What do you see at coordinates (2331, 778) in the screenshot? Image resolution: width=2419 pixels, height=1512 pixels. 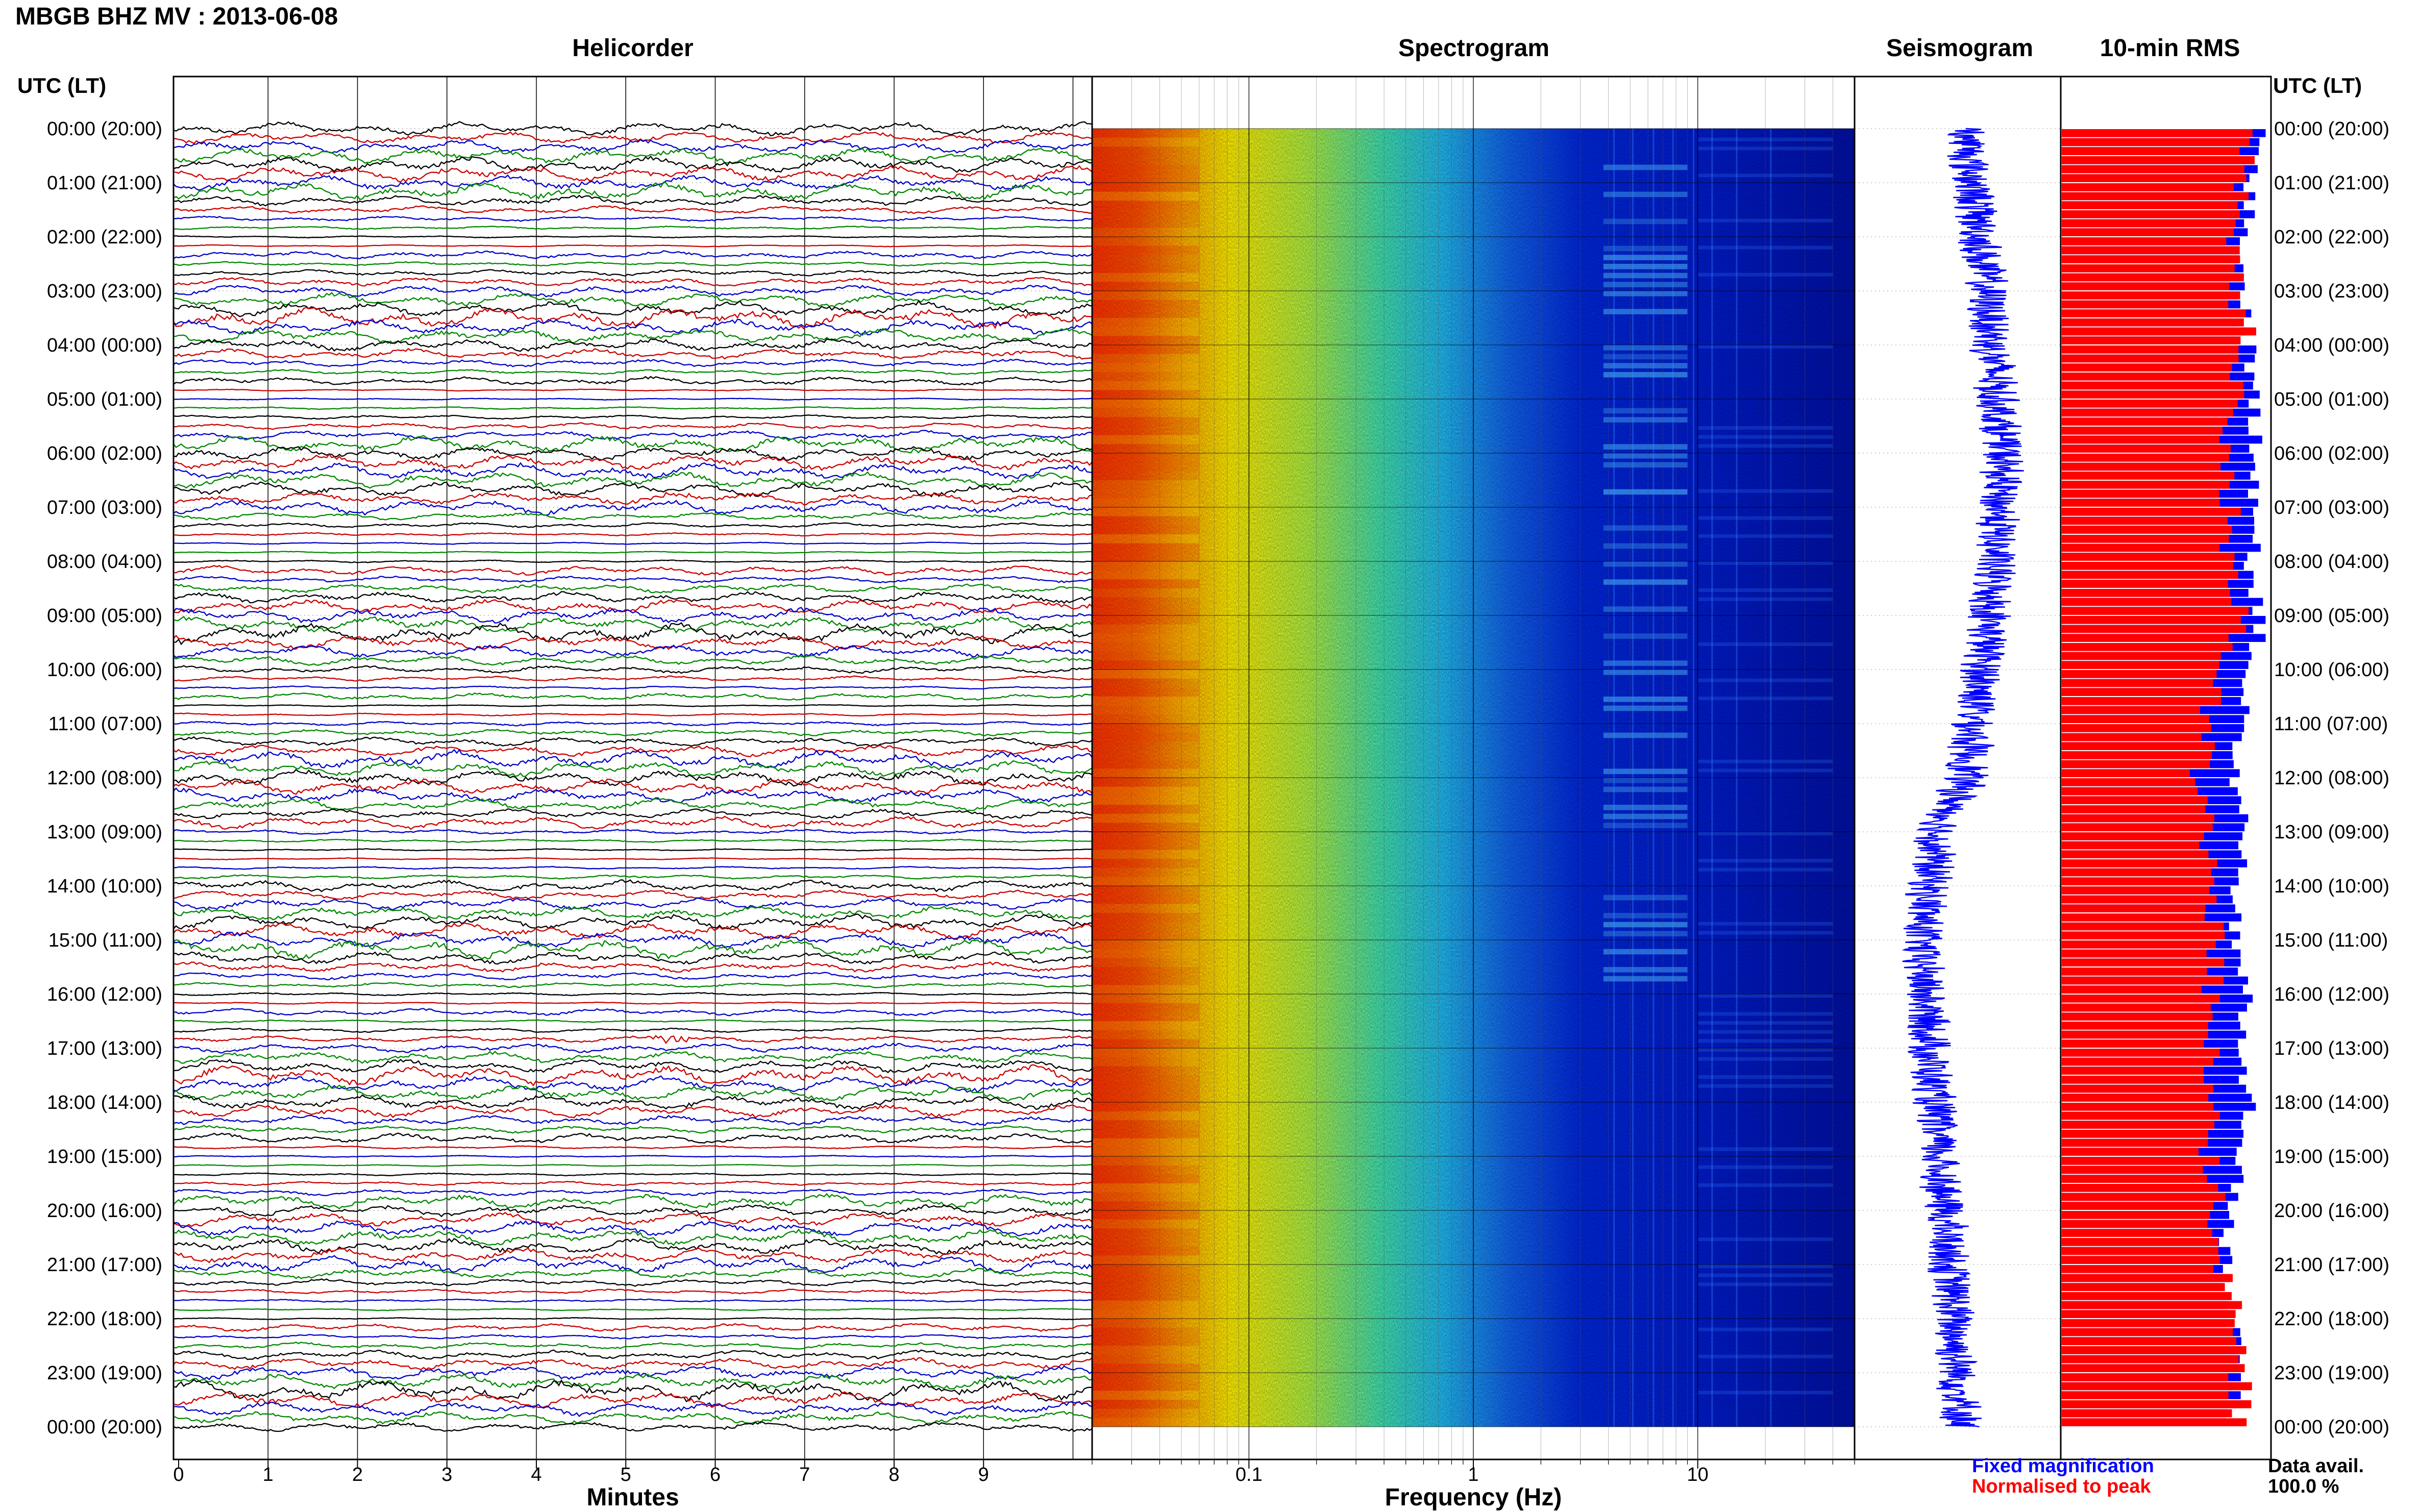 I see `time-label-right: 12:00 (08:00)` at bounding box center [2331, 778].